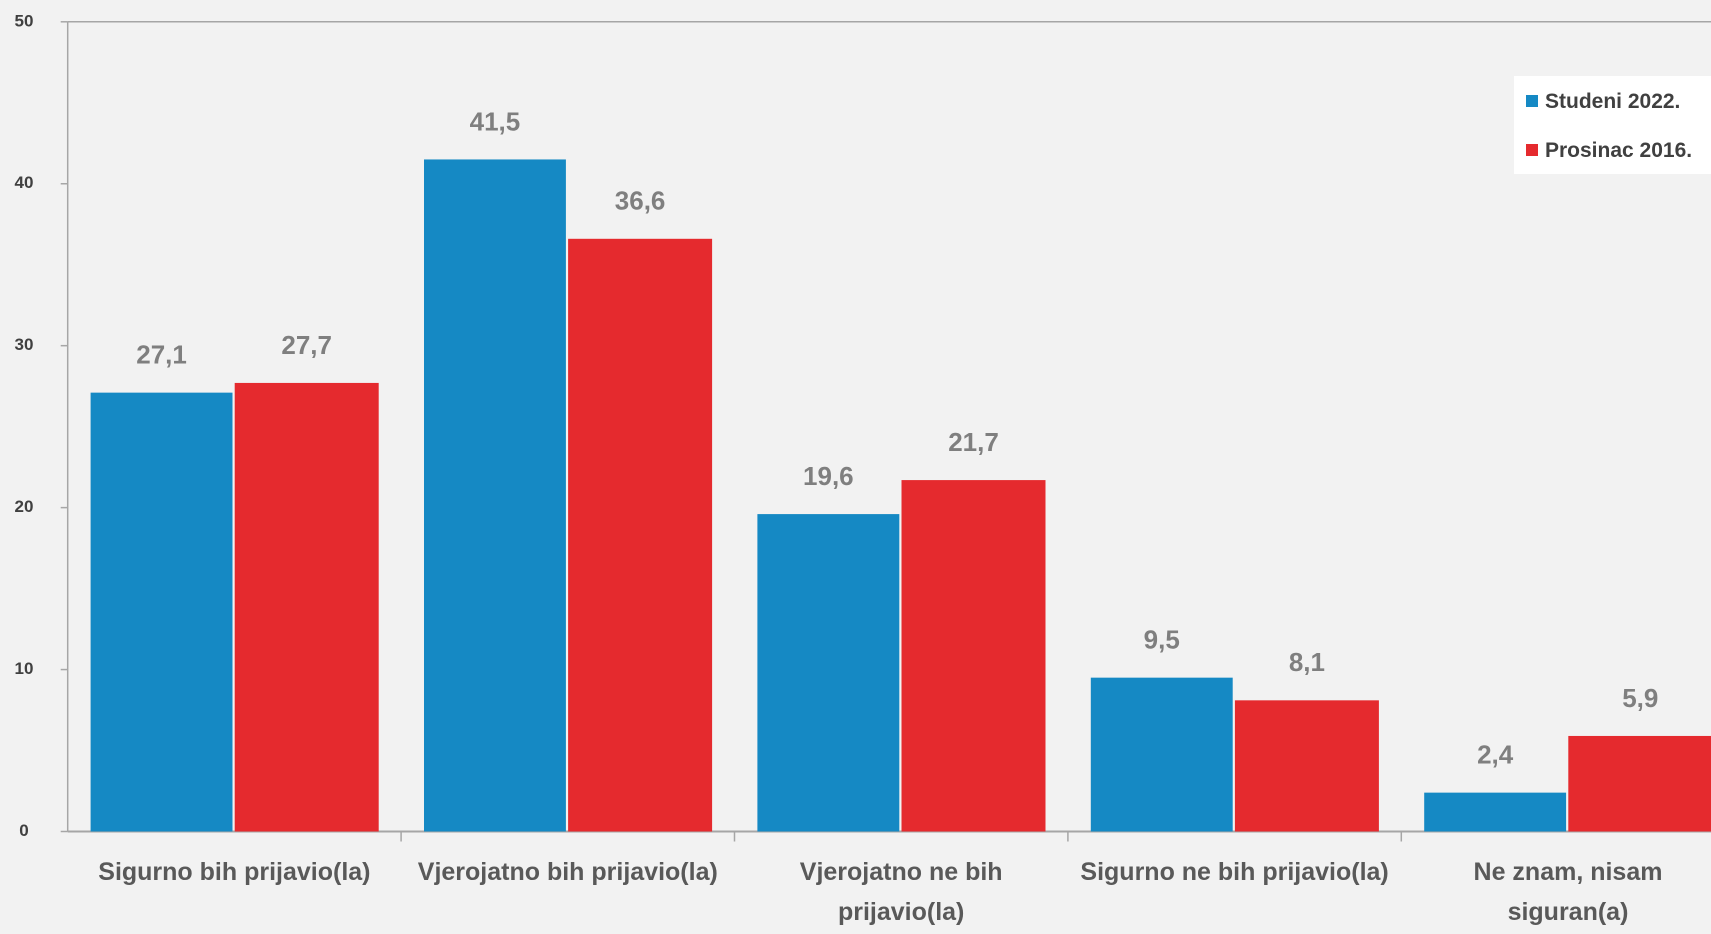 This screenshot has width=1711, height=934. What do you see at coordinates (567, 872) in the screenshot?
I see `x-tick-label: Vjerojatno bih prijavio(la)` at bounding box center [567, 872].